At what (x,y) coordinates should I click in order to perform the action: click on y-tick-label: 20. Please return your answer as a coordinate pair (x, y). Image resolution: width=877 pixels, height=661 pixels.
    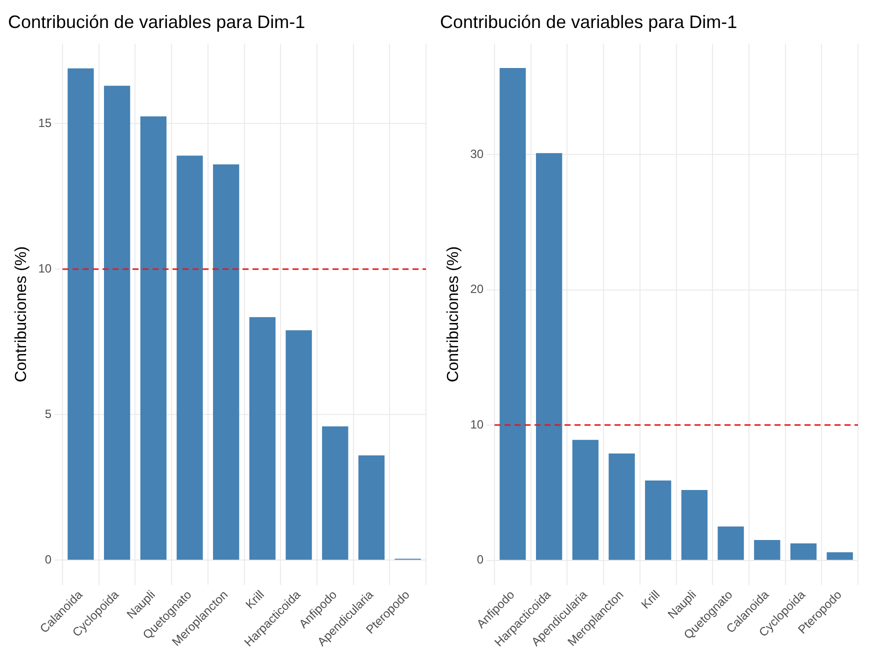
    Looking at the image, I should click on (477, 289).